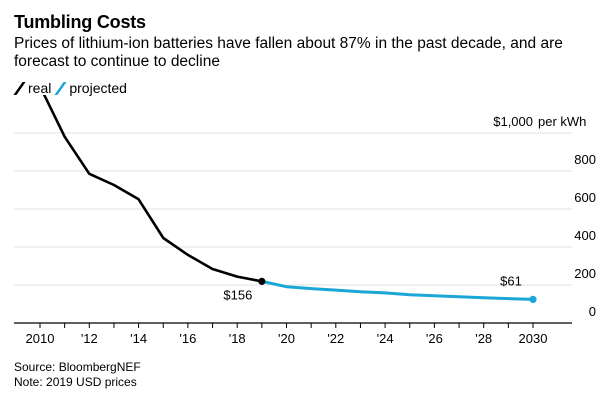 This screenshot has height=406, width=615. Describe the element at coordinates (585, 273) in the screenshot. I see `y-tick-label-200: 200` at that location.